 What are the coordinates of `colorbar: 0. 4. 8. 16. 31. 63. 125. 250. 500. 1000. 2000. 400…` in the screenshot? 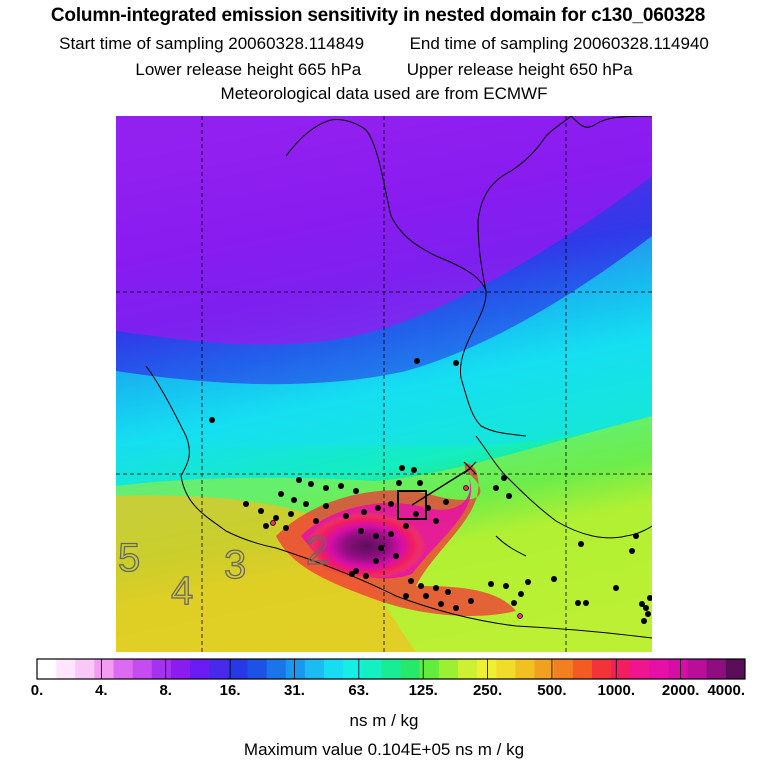 It's located at (388, 677).